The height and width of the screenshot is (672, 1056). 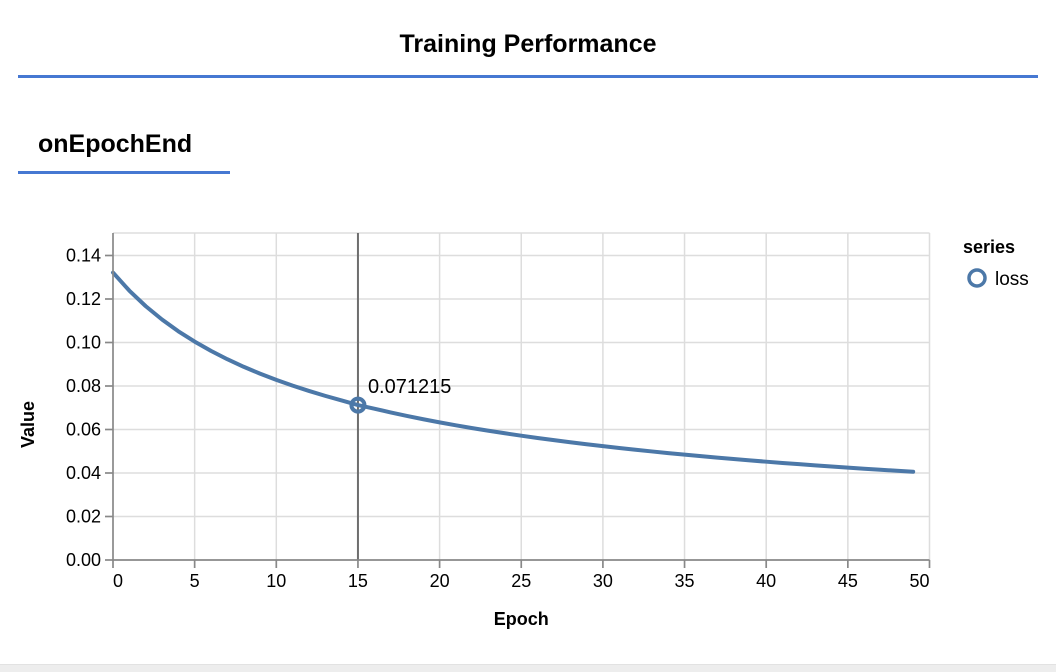 I want to click on y-tick-label: 0.04, so click(x=83, y=473).